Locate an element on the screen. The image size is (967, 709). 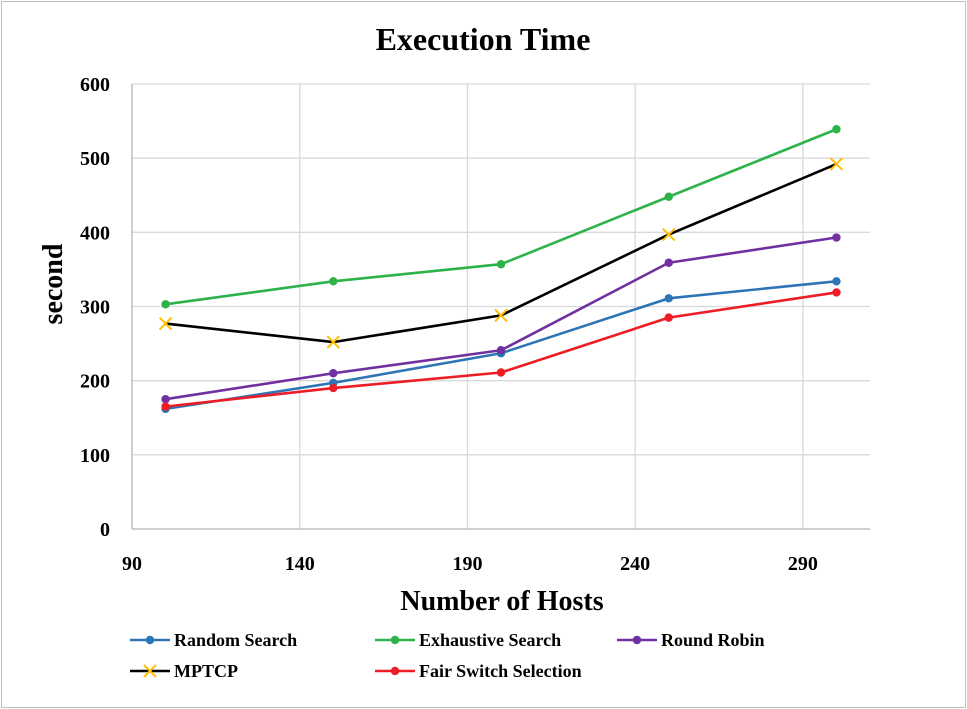
x-tick-label: 290 is located at coordinates (803, 564).